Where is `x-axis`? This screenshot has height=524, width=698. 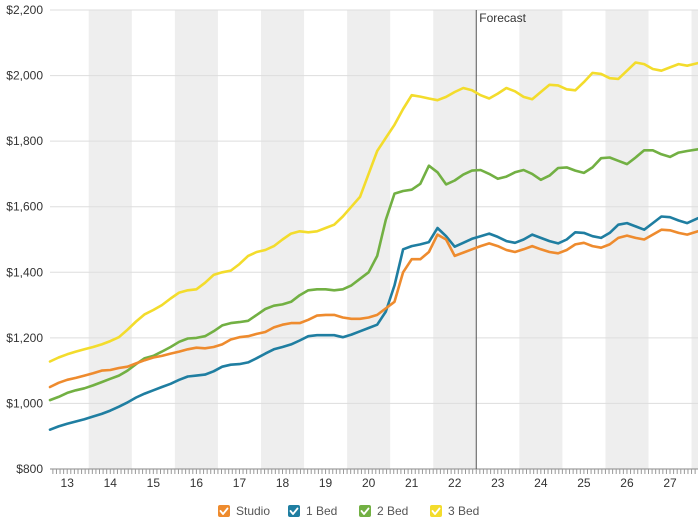 x-axis is located at coordinates (374, 471).